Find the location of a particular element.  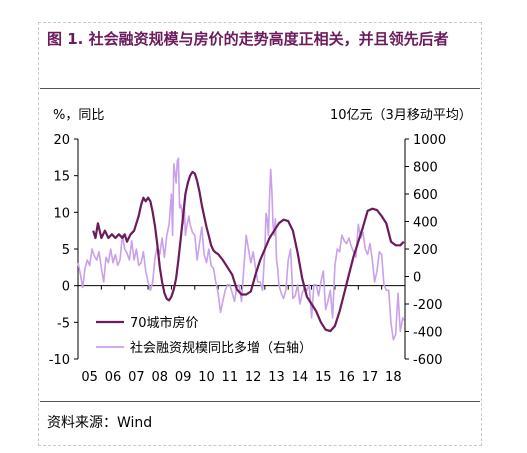

x-tick-label: 15 is located at coordinates (323, 377).